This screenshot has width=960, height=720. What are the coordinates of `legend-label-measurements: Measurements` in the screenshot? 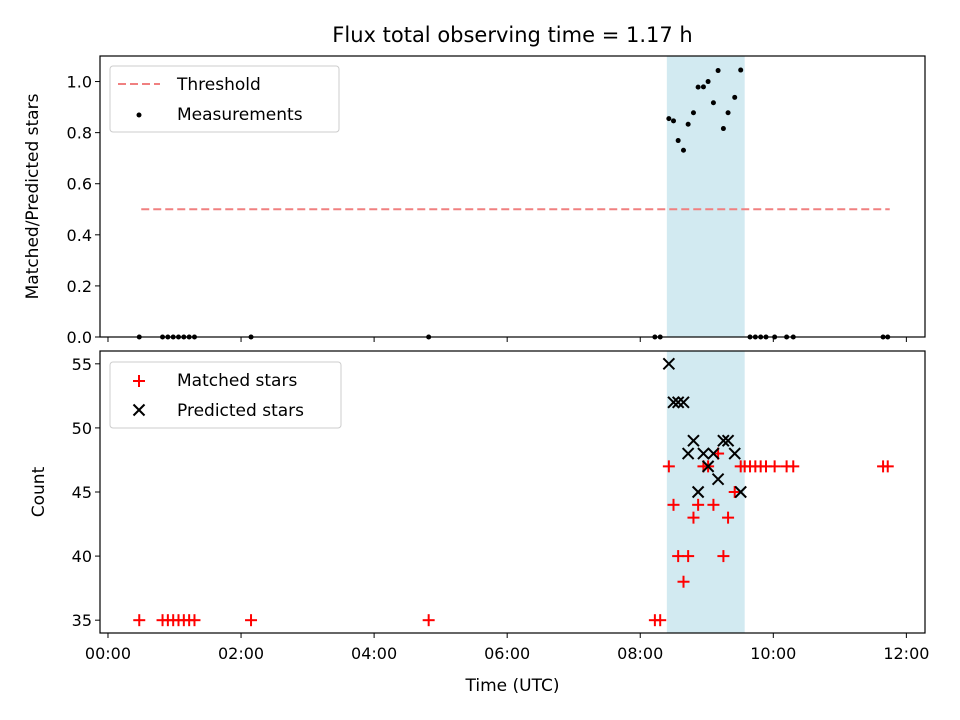 It's located at (240, 115).